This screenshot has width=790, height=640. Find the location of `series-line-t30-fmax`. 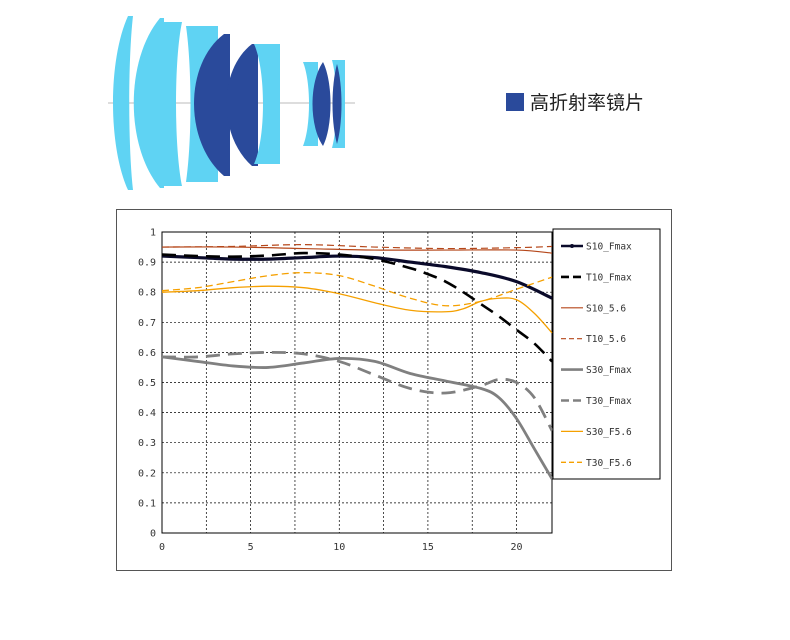

series-line-t30-fmax is located at coordinates (357, 391).